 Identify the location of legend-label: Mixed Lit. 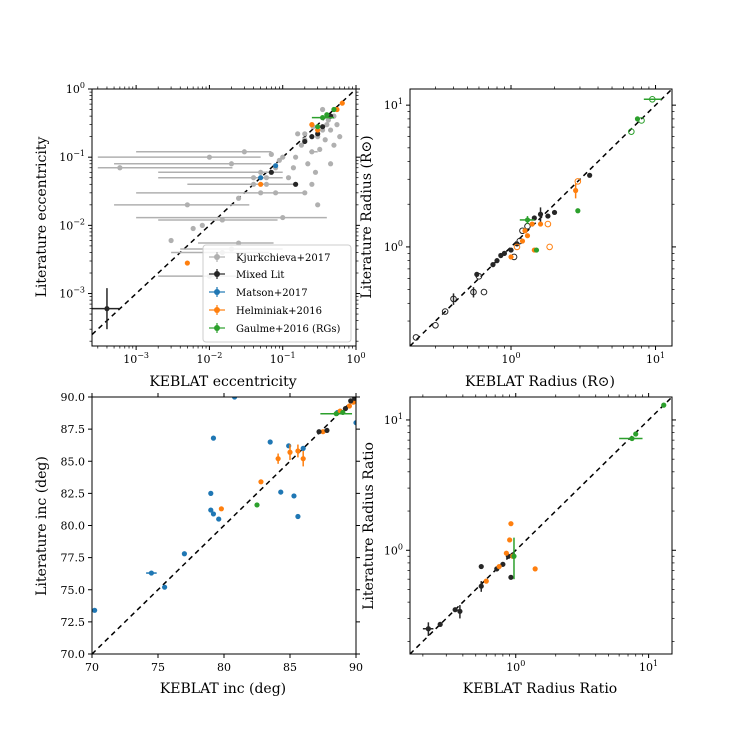
(260, 275).